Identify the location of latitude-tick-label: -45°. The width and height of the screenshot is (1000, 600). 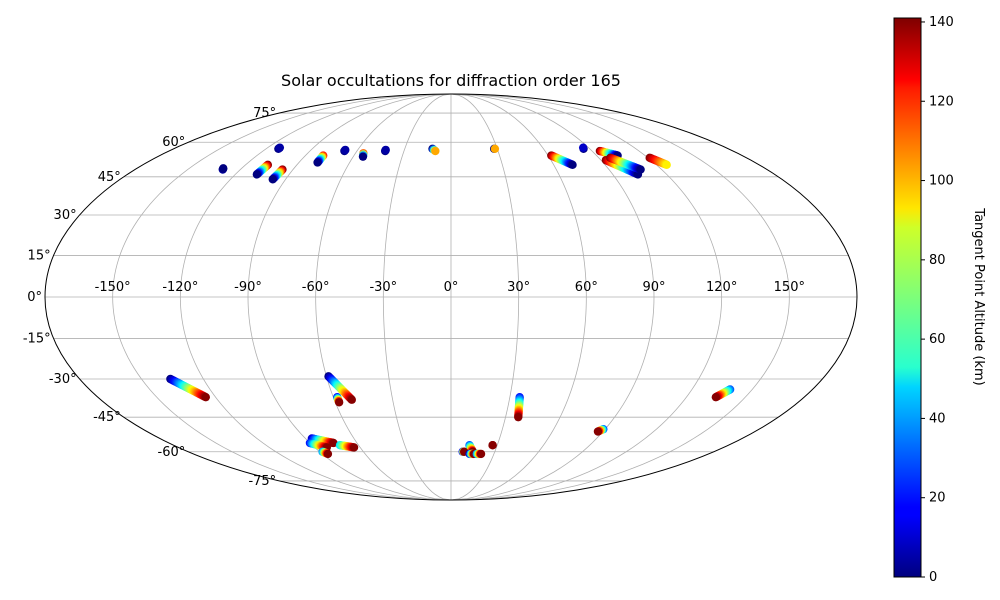
(107, 417).